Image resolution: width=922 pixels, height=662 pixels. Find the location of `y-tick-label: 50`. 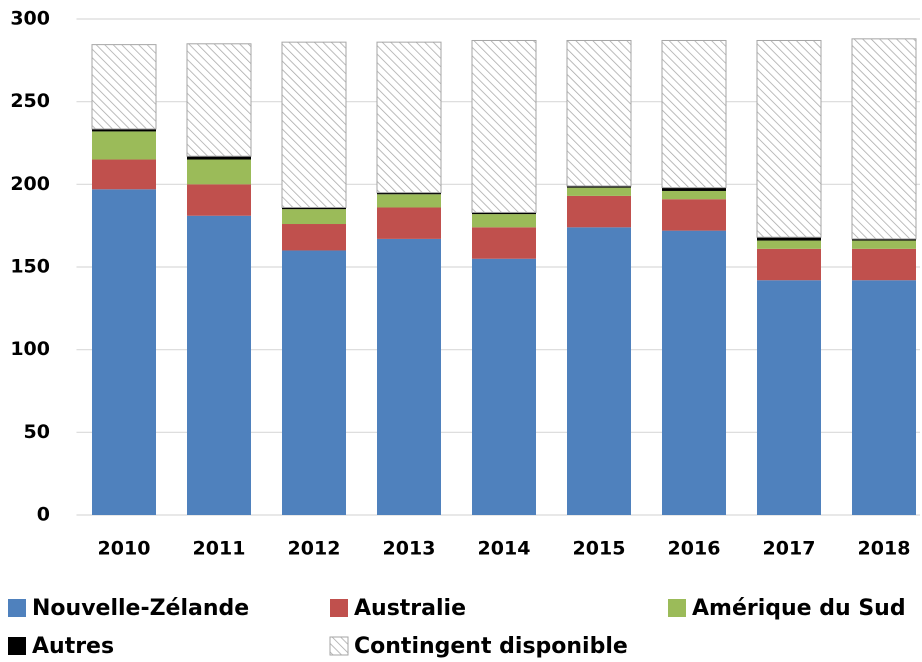

y-tick-label: 50 is located at coordinates (37, 432).